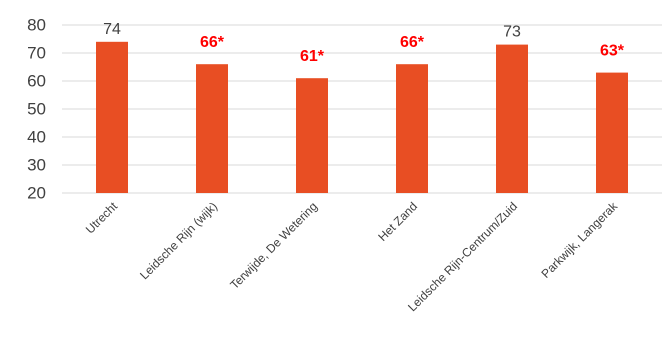 The width and height of the screenshot is (668, 338). Describe the element at coordinates (36, 137) in the screenshot. I see `y-tick-label: 40` at that location.